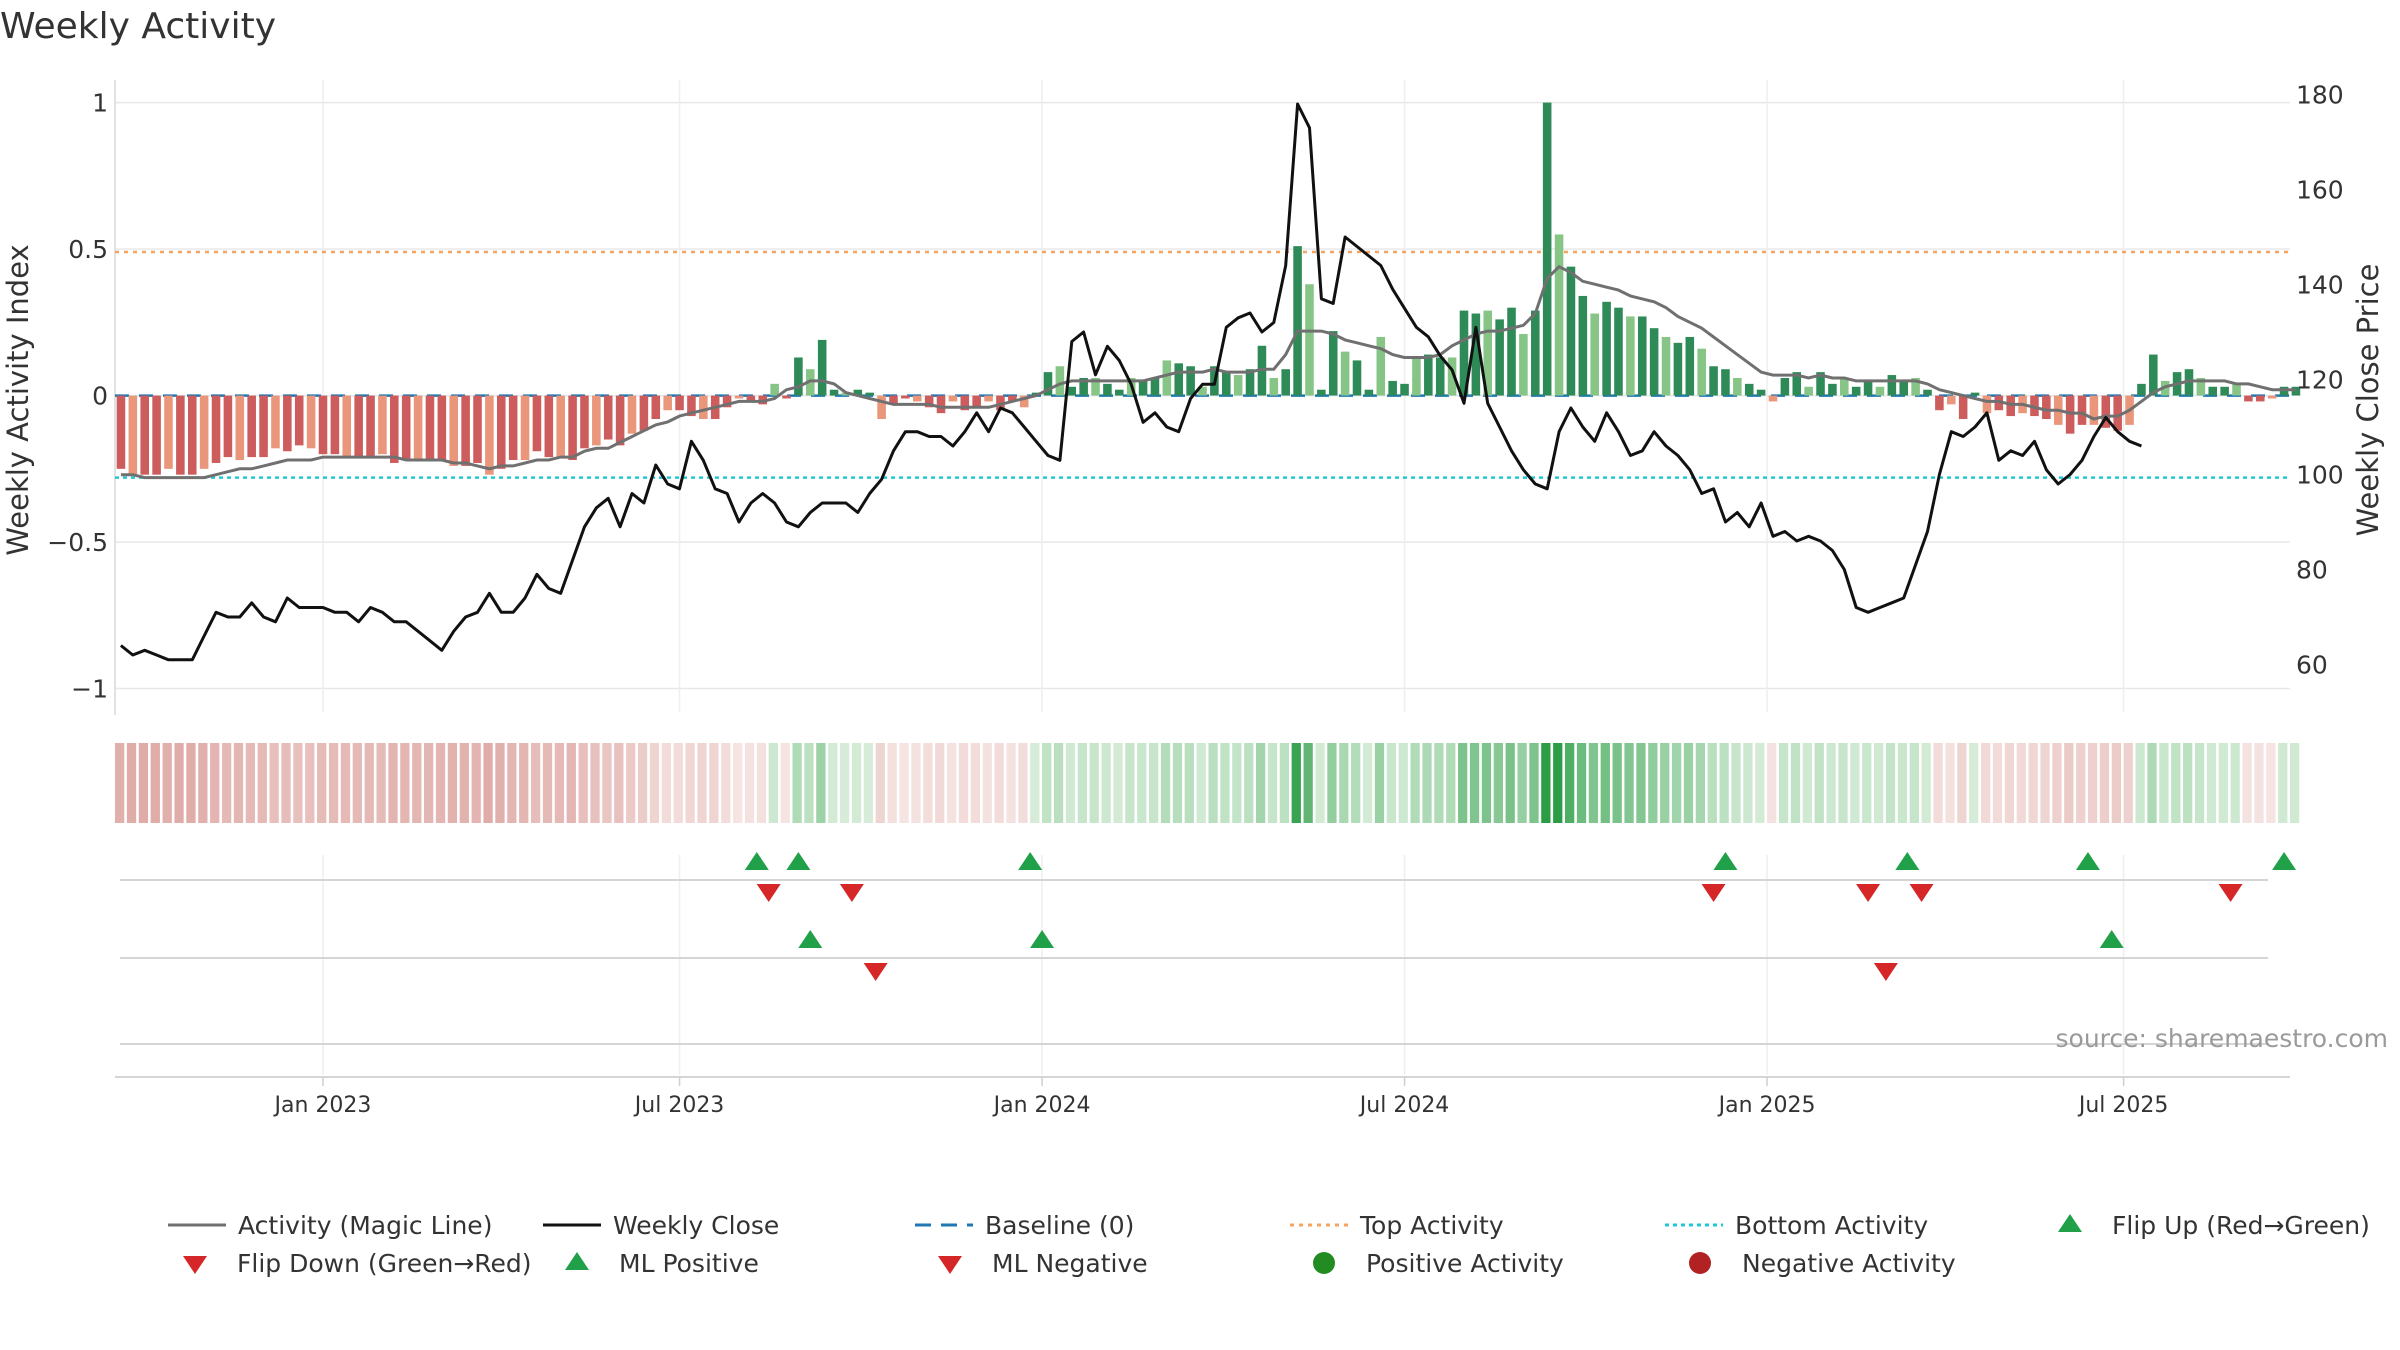  Describe the element at coordinates (875, 972) in the screenshot. I see `ml-negative-marker` at that location.